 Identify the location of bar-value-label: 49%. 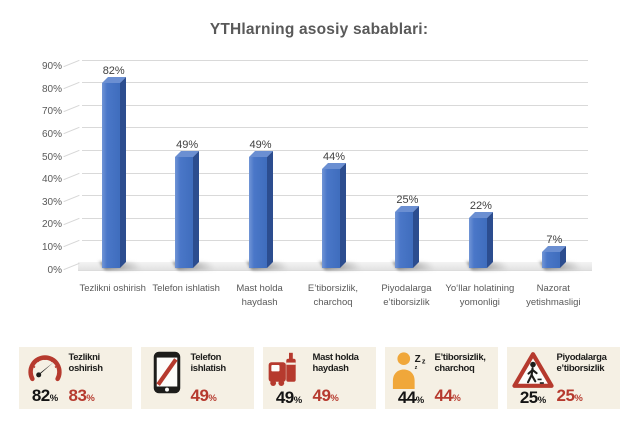
(187, 145).